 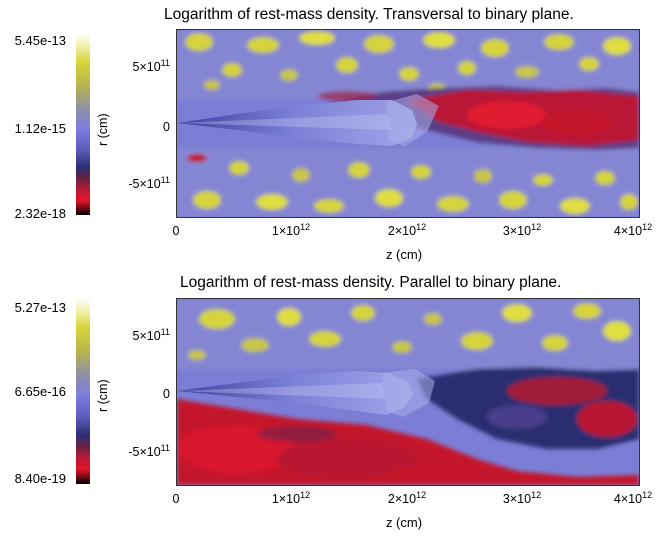 I want to click on colorbar-min-label: 8.40e-19, so click(x=40, y=478).